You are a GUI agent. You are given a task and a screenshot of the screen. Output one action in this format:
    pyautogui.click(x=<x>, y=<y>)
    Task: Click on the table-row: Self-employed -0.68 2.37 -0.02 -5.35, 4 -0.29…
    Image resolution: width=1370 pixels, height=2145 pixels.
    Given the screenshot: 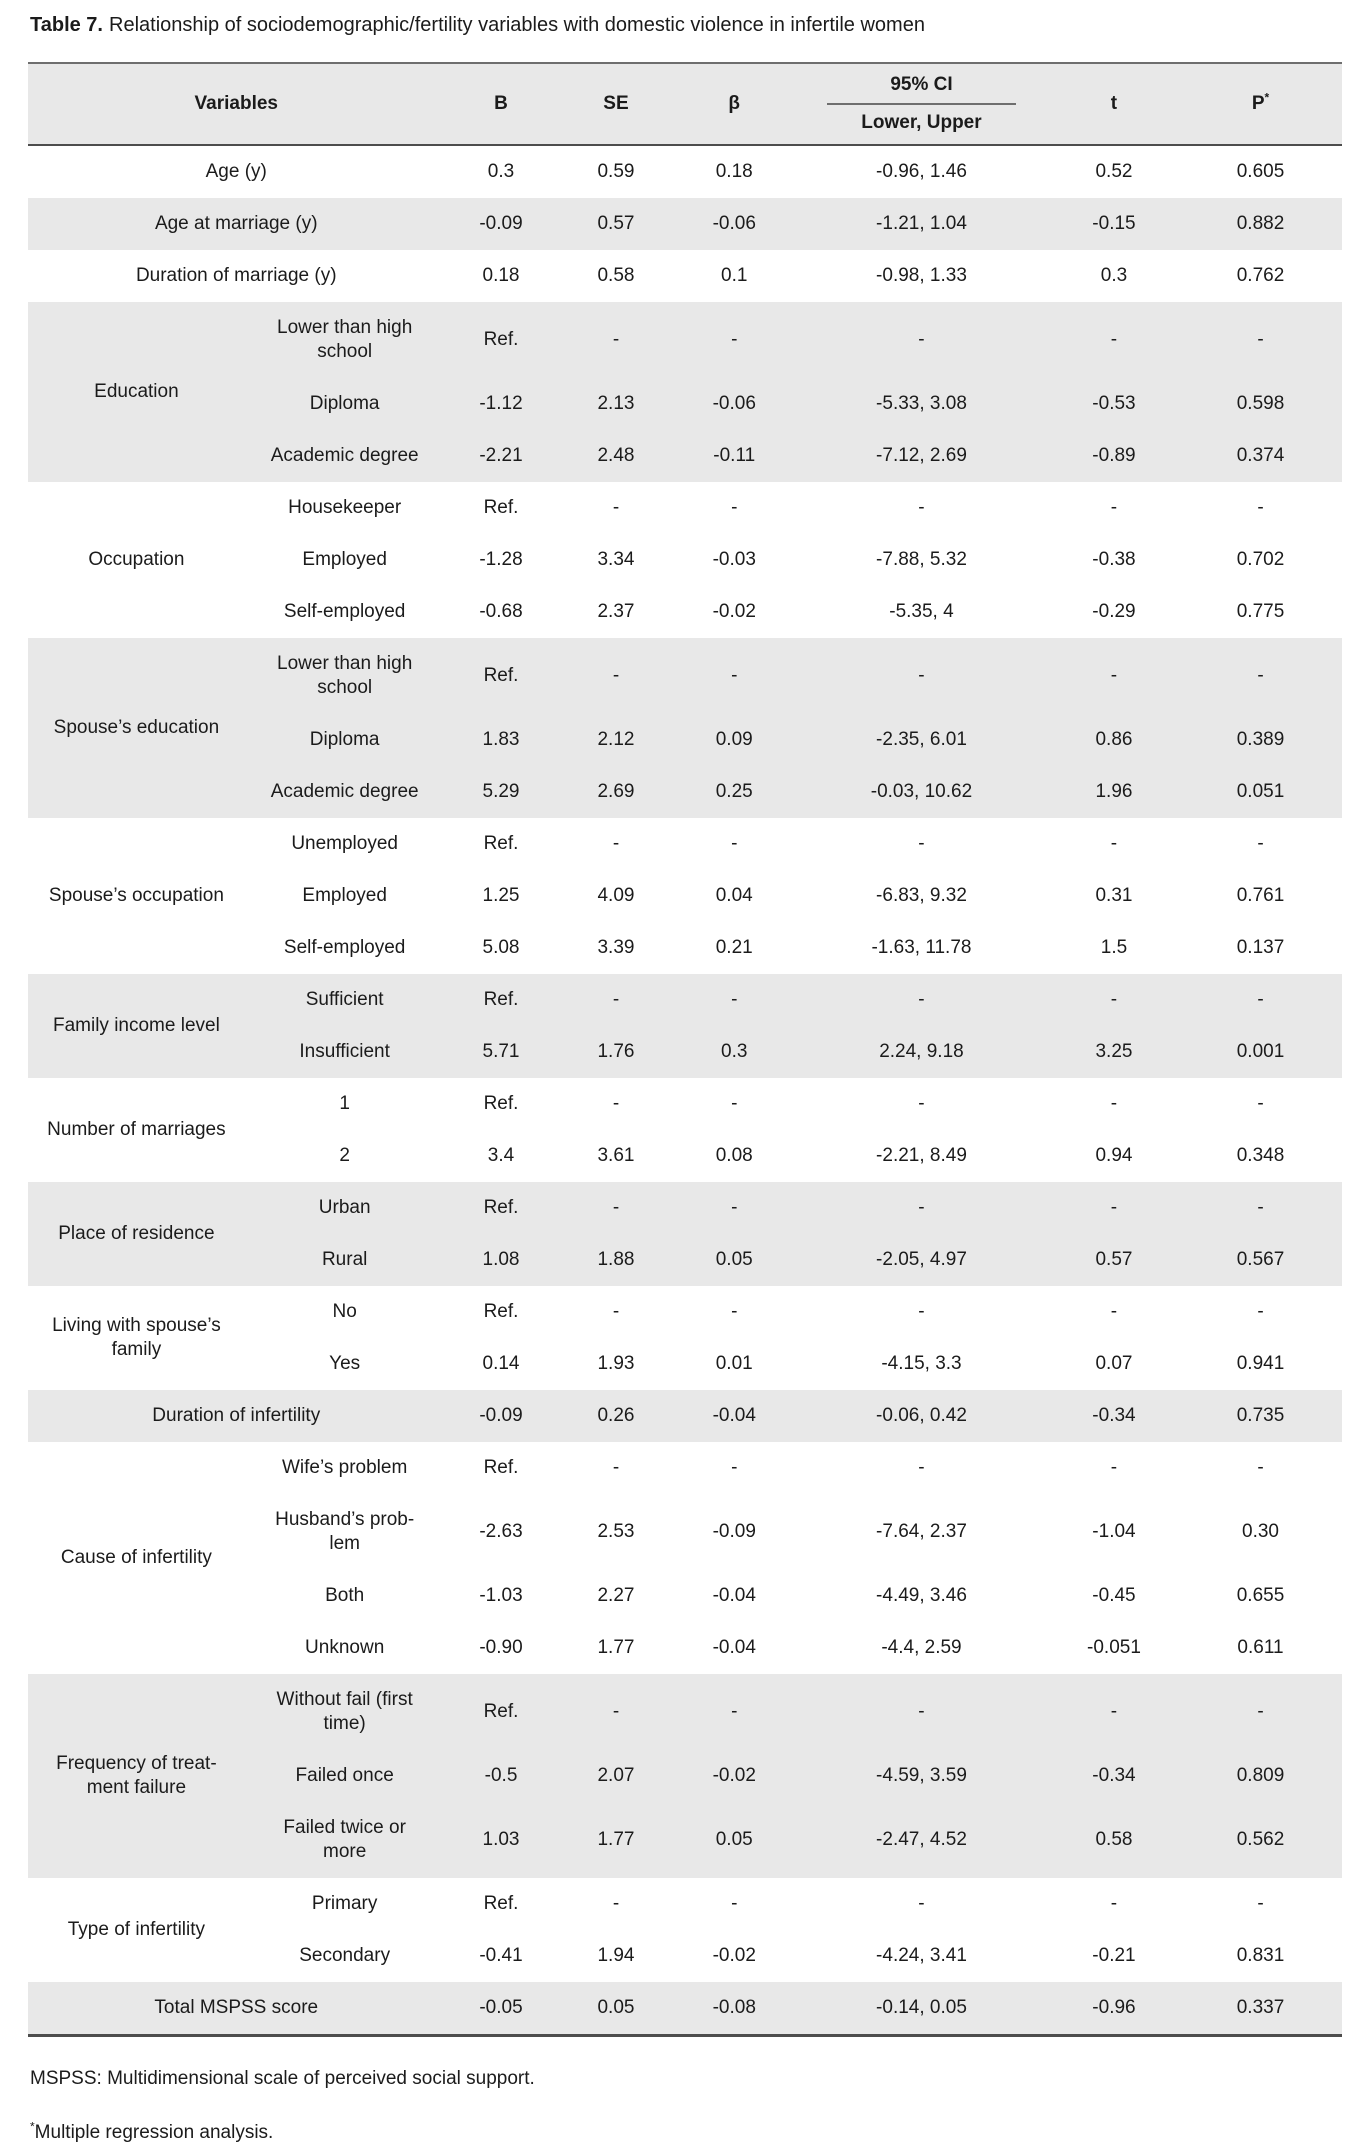 What is the action you would take?
    pyautogui.click(x=685, y=612)
    